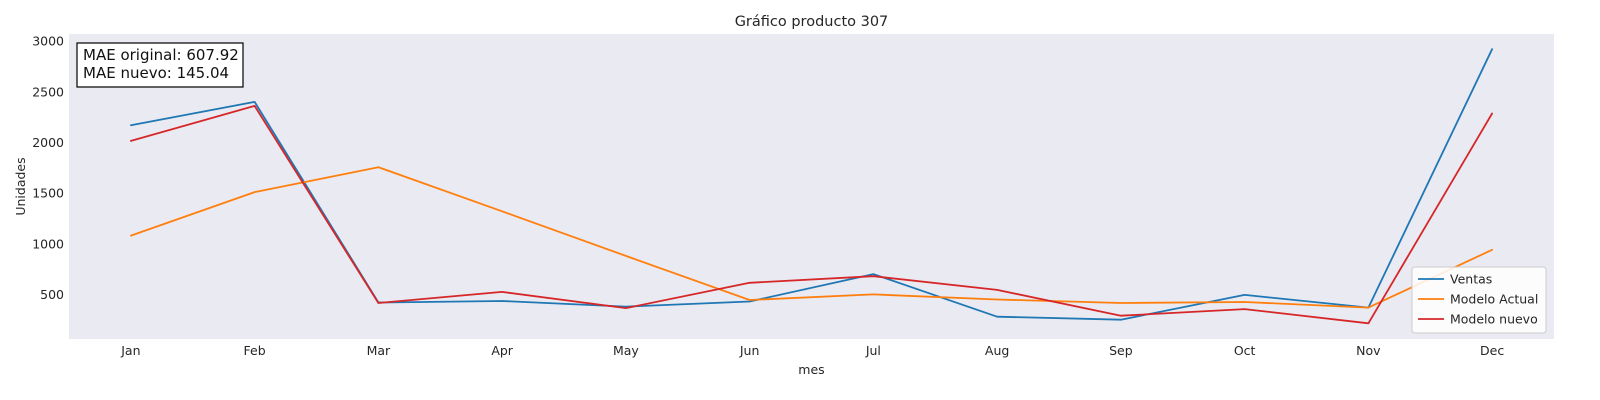  Describe the element at coordinates (749, 350) in the screenshot. I see `x-tick-label: Jun` at that location.